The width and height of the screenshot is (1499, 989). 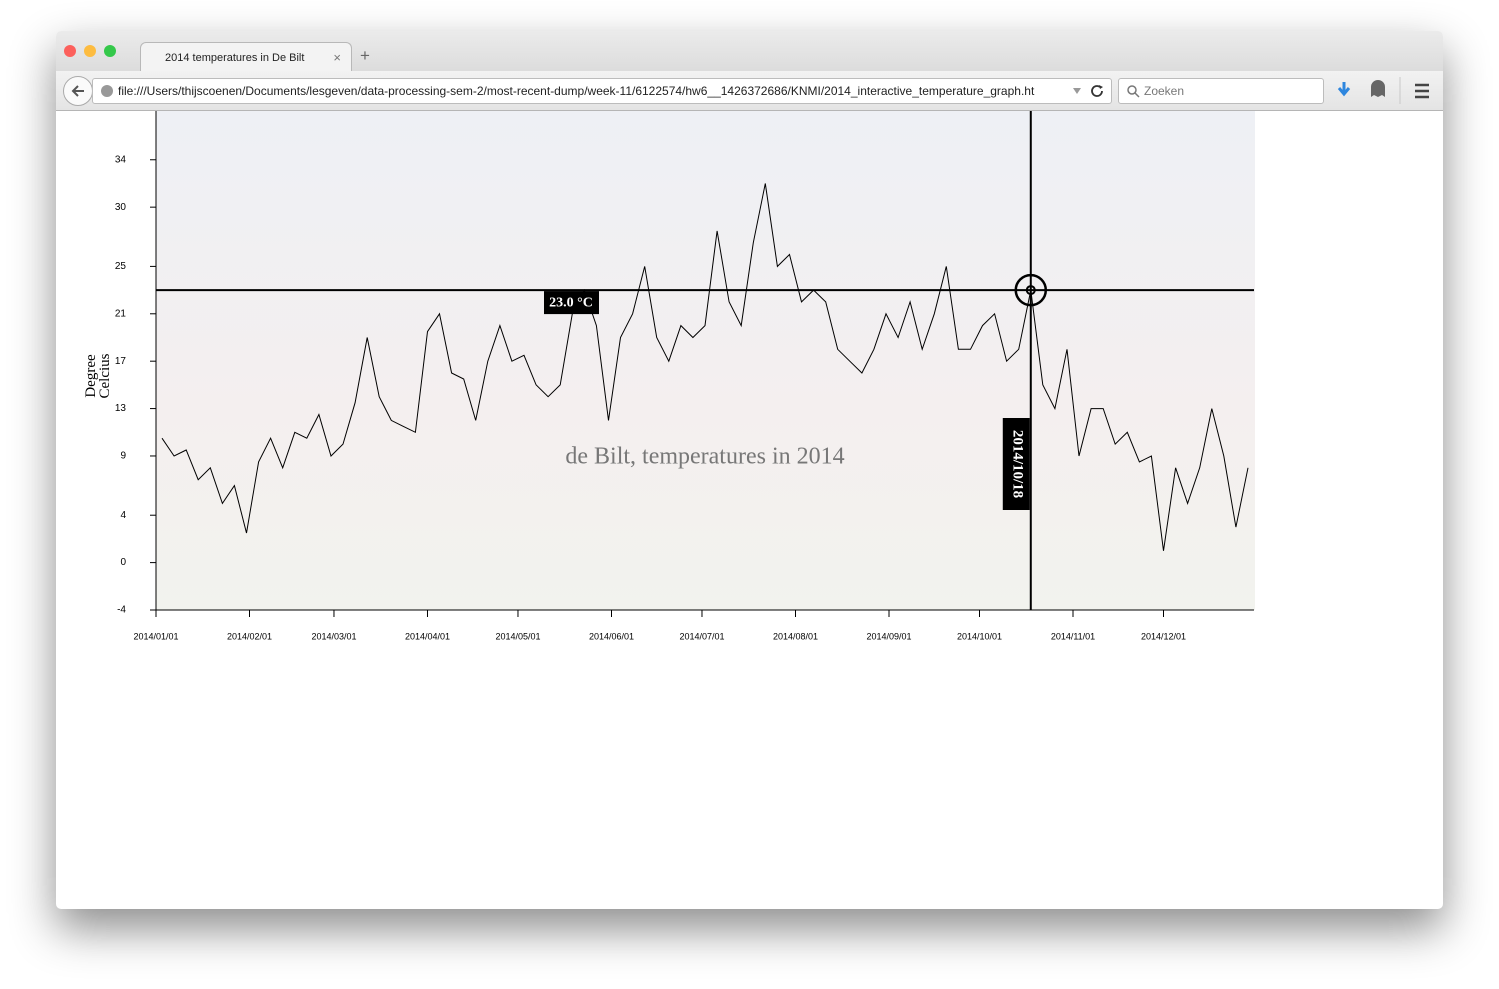 What do you see at coordinates (1073, 636) in the screenshot?
I see `x-tick-label: 2014/11/01` at bounding box center [1073, 636].